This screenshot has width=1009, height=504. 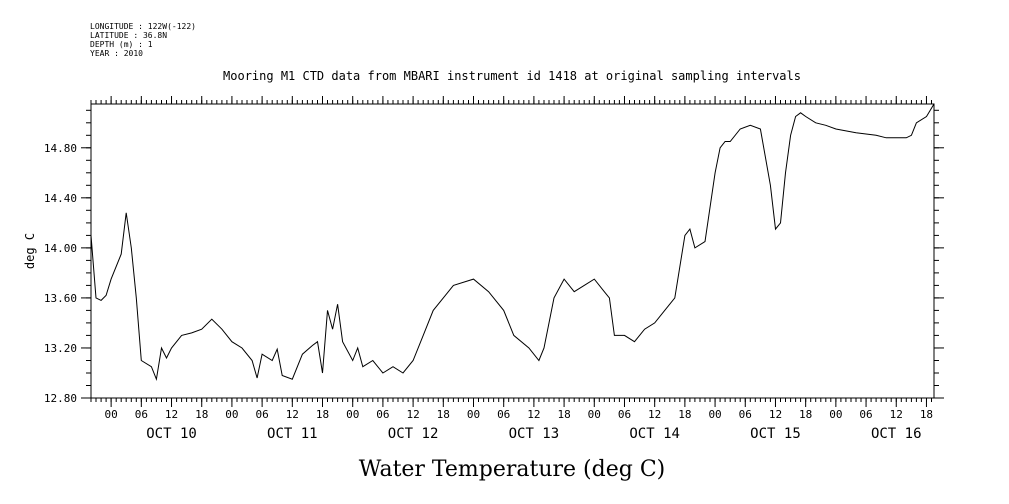 What do you see at coordinates (116, 53) in the screenshot?
I see `year-label: YEAR : 2010` at bounding box center [116, 53].